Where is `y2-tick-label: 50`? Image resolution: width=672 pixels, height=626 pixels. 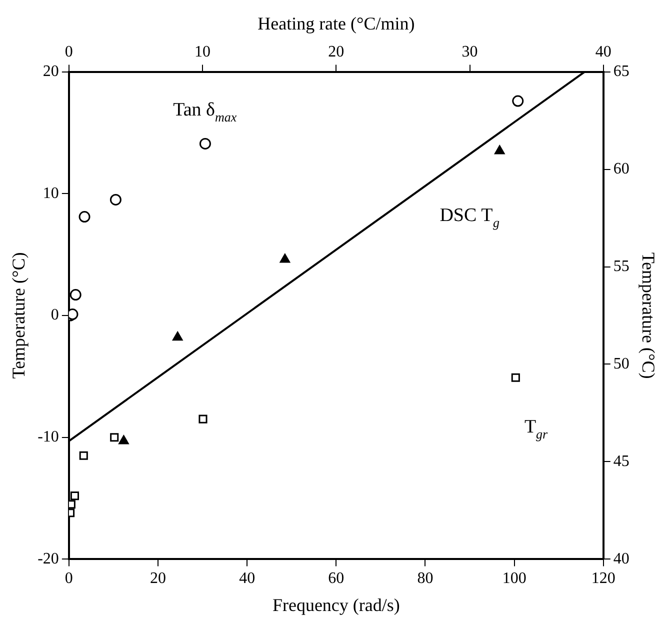 y2-tick-label: 50 is located at coordinates (621, 363).